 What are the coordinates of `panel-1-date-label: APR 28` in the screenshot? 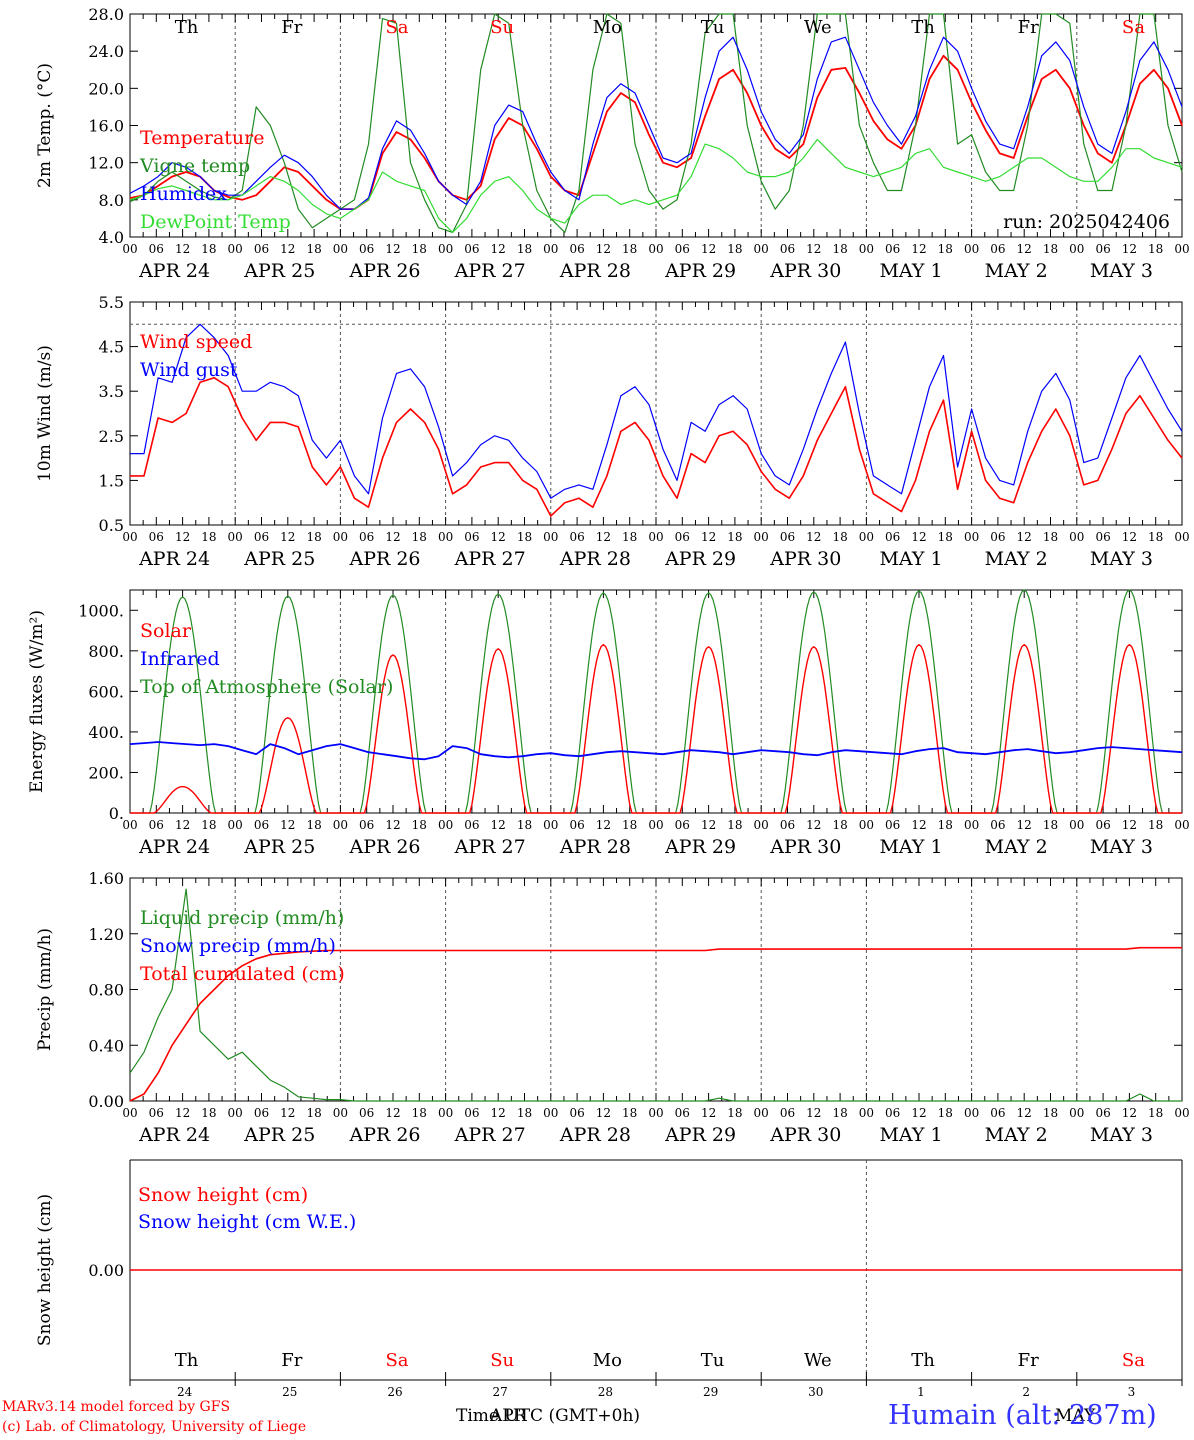 It's located at (595, 271).